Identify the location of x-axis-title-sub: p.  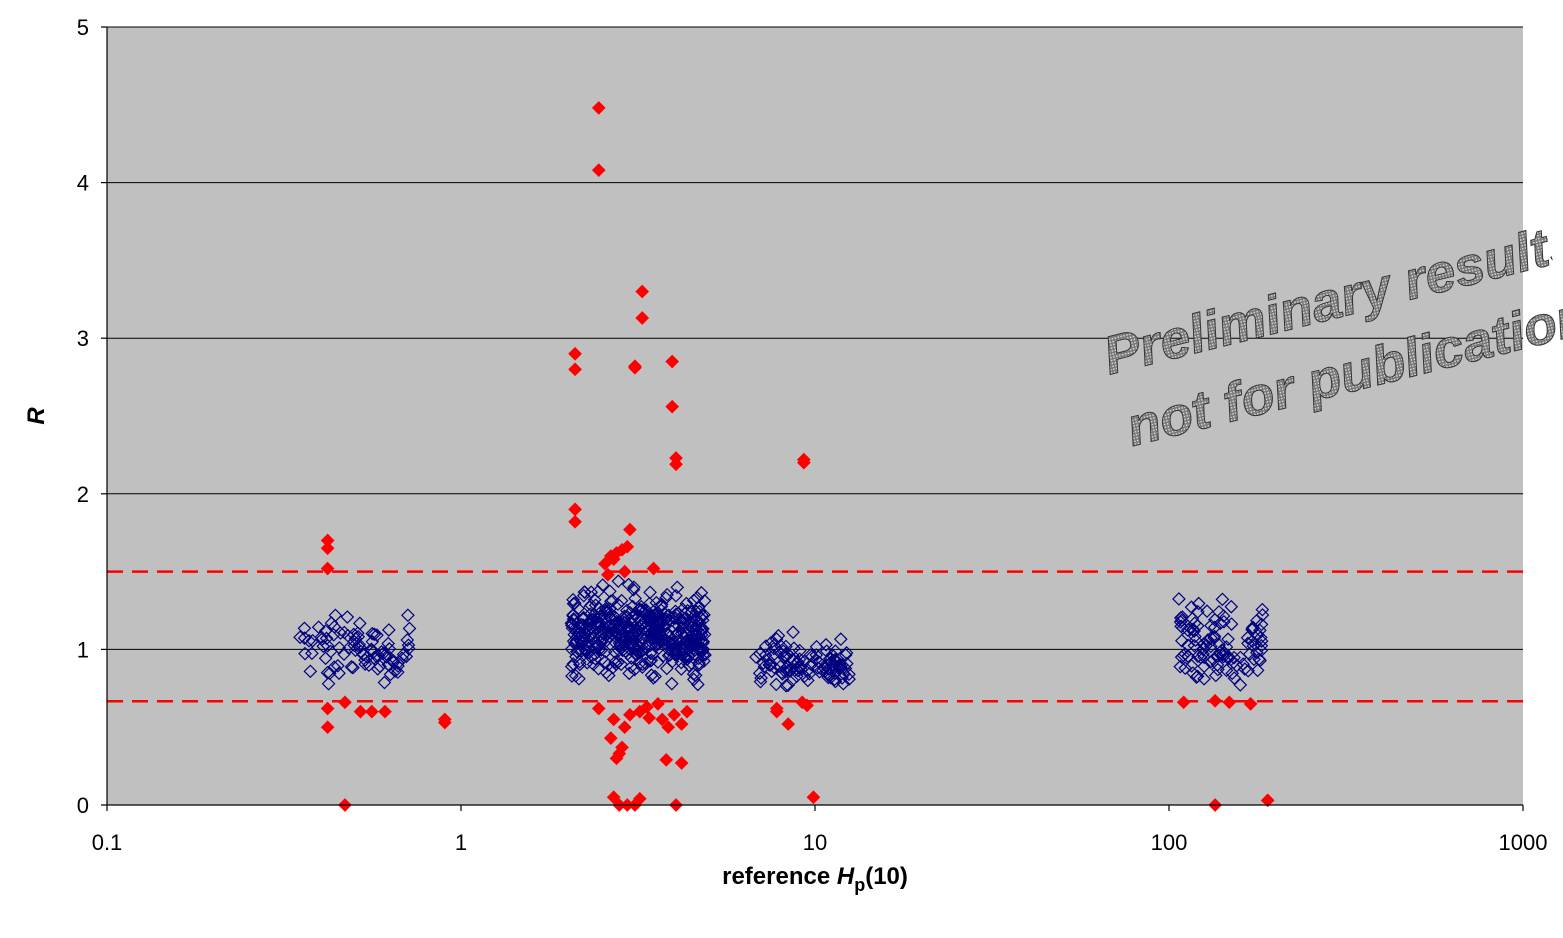
(859, 885).